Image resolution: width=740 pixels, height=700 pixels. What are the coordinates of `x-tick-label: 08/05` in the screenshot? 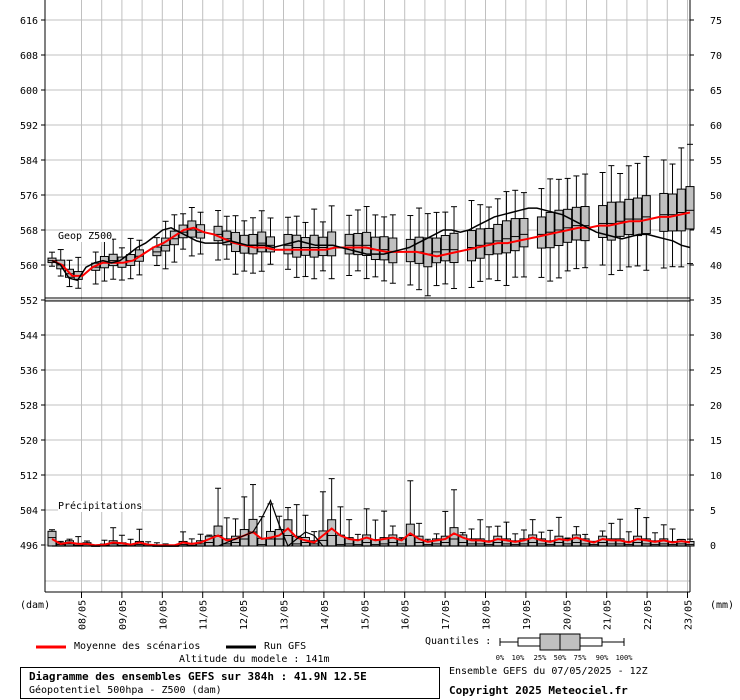 It's located at (83, 615).